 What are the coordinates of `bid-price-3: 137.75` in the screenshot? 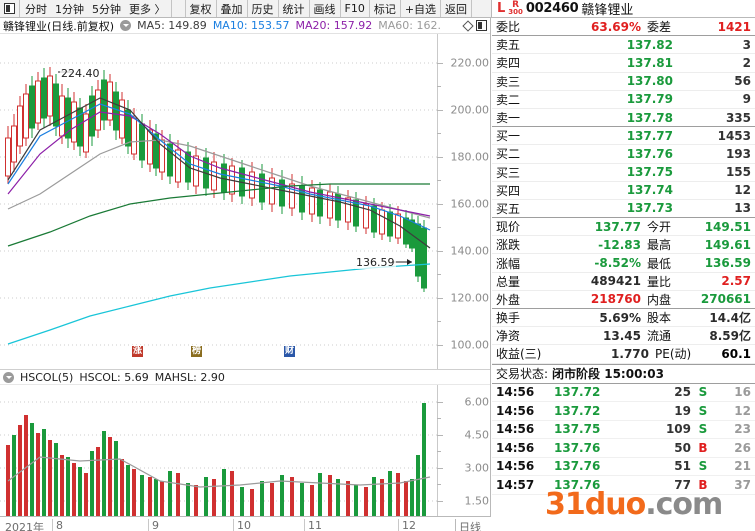 It's located at (649, 172).